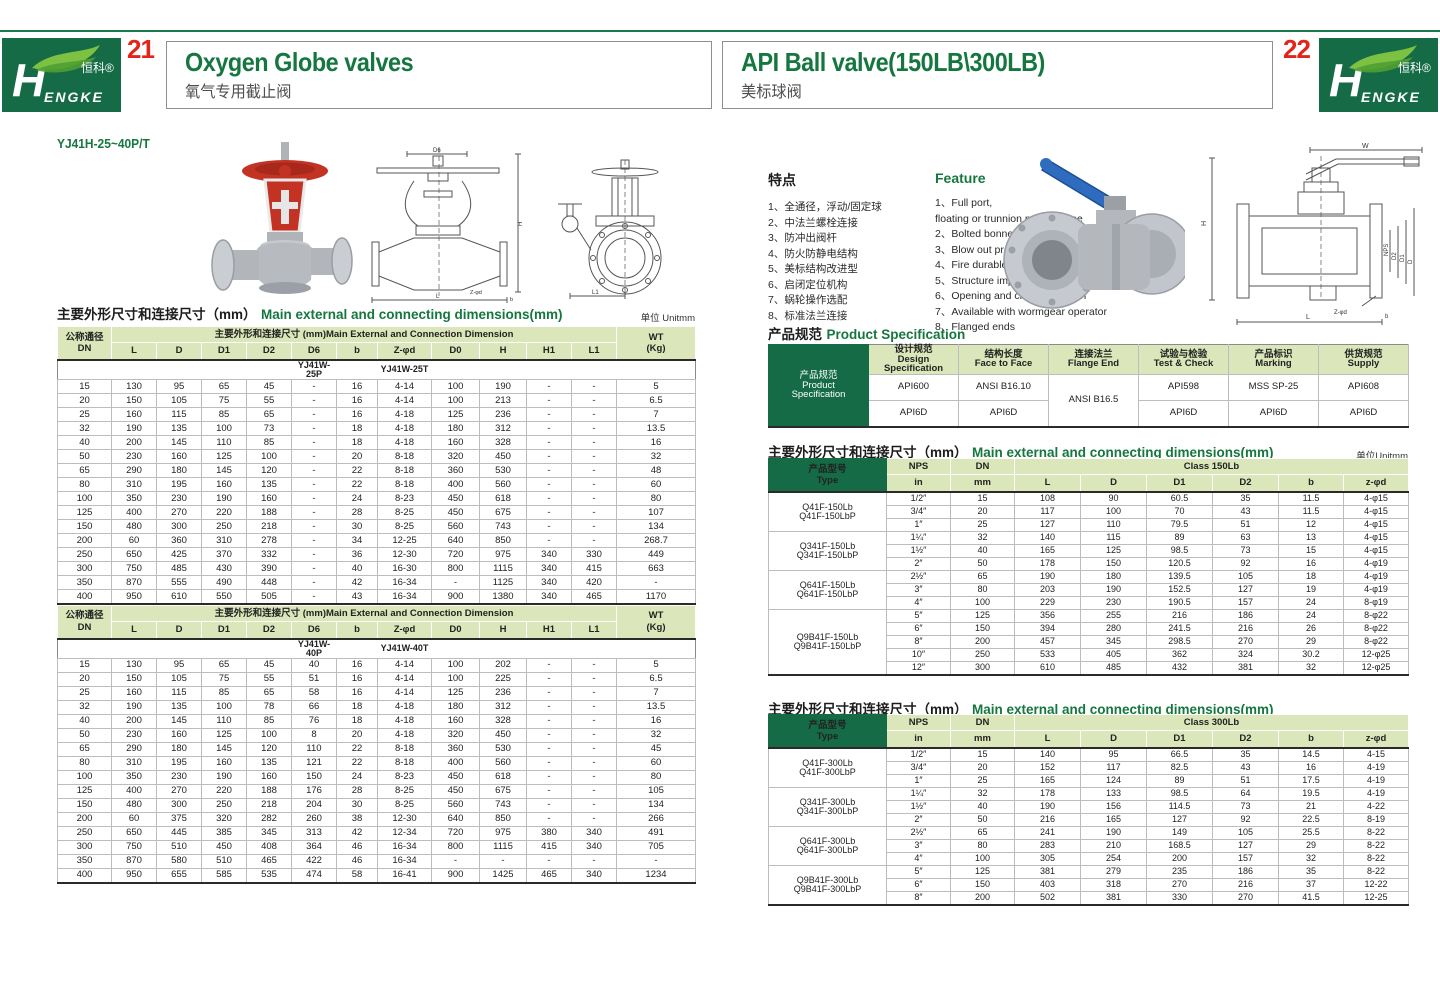  Describe the element at coordinates (918, 641) in the screenshot. I see `table-cell: 8″` at that location.